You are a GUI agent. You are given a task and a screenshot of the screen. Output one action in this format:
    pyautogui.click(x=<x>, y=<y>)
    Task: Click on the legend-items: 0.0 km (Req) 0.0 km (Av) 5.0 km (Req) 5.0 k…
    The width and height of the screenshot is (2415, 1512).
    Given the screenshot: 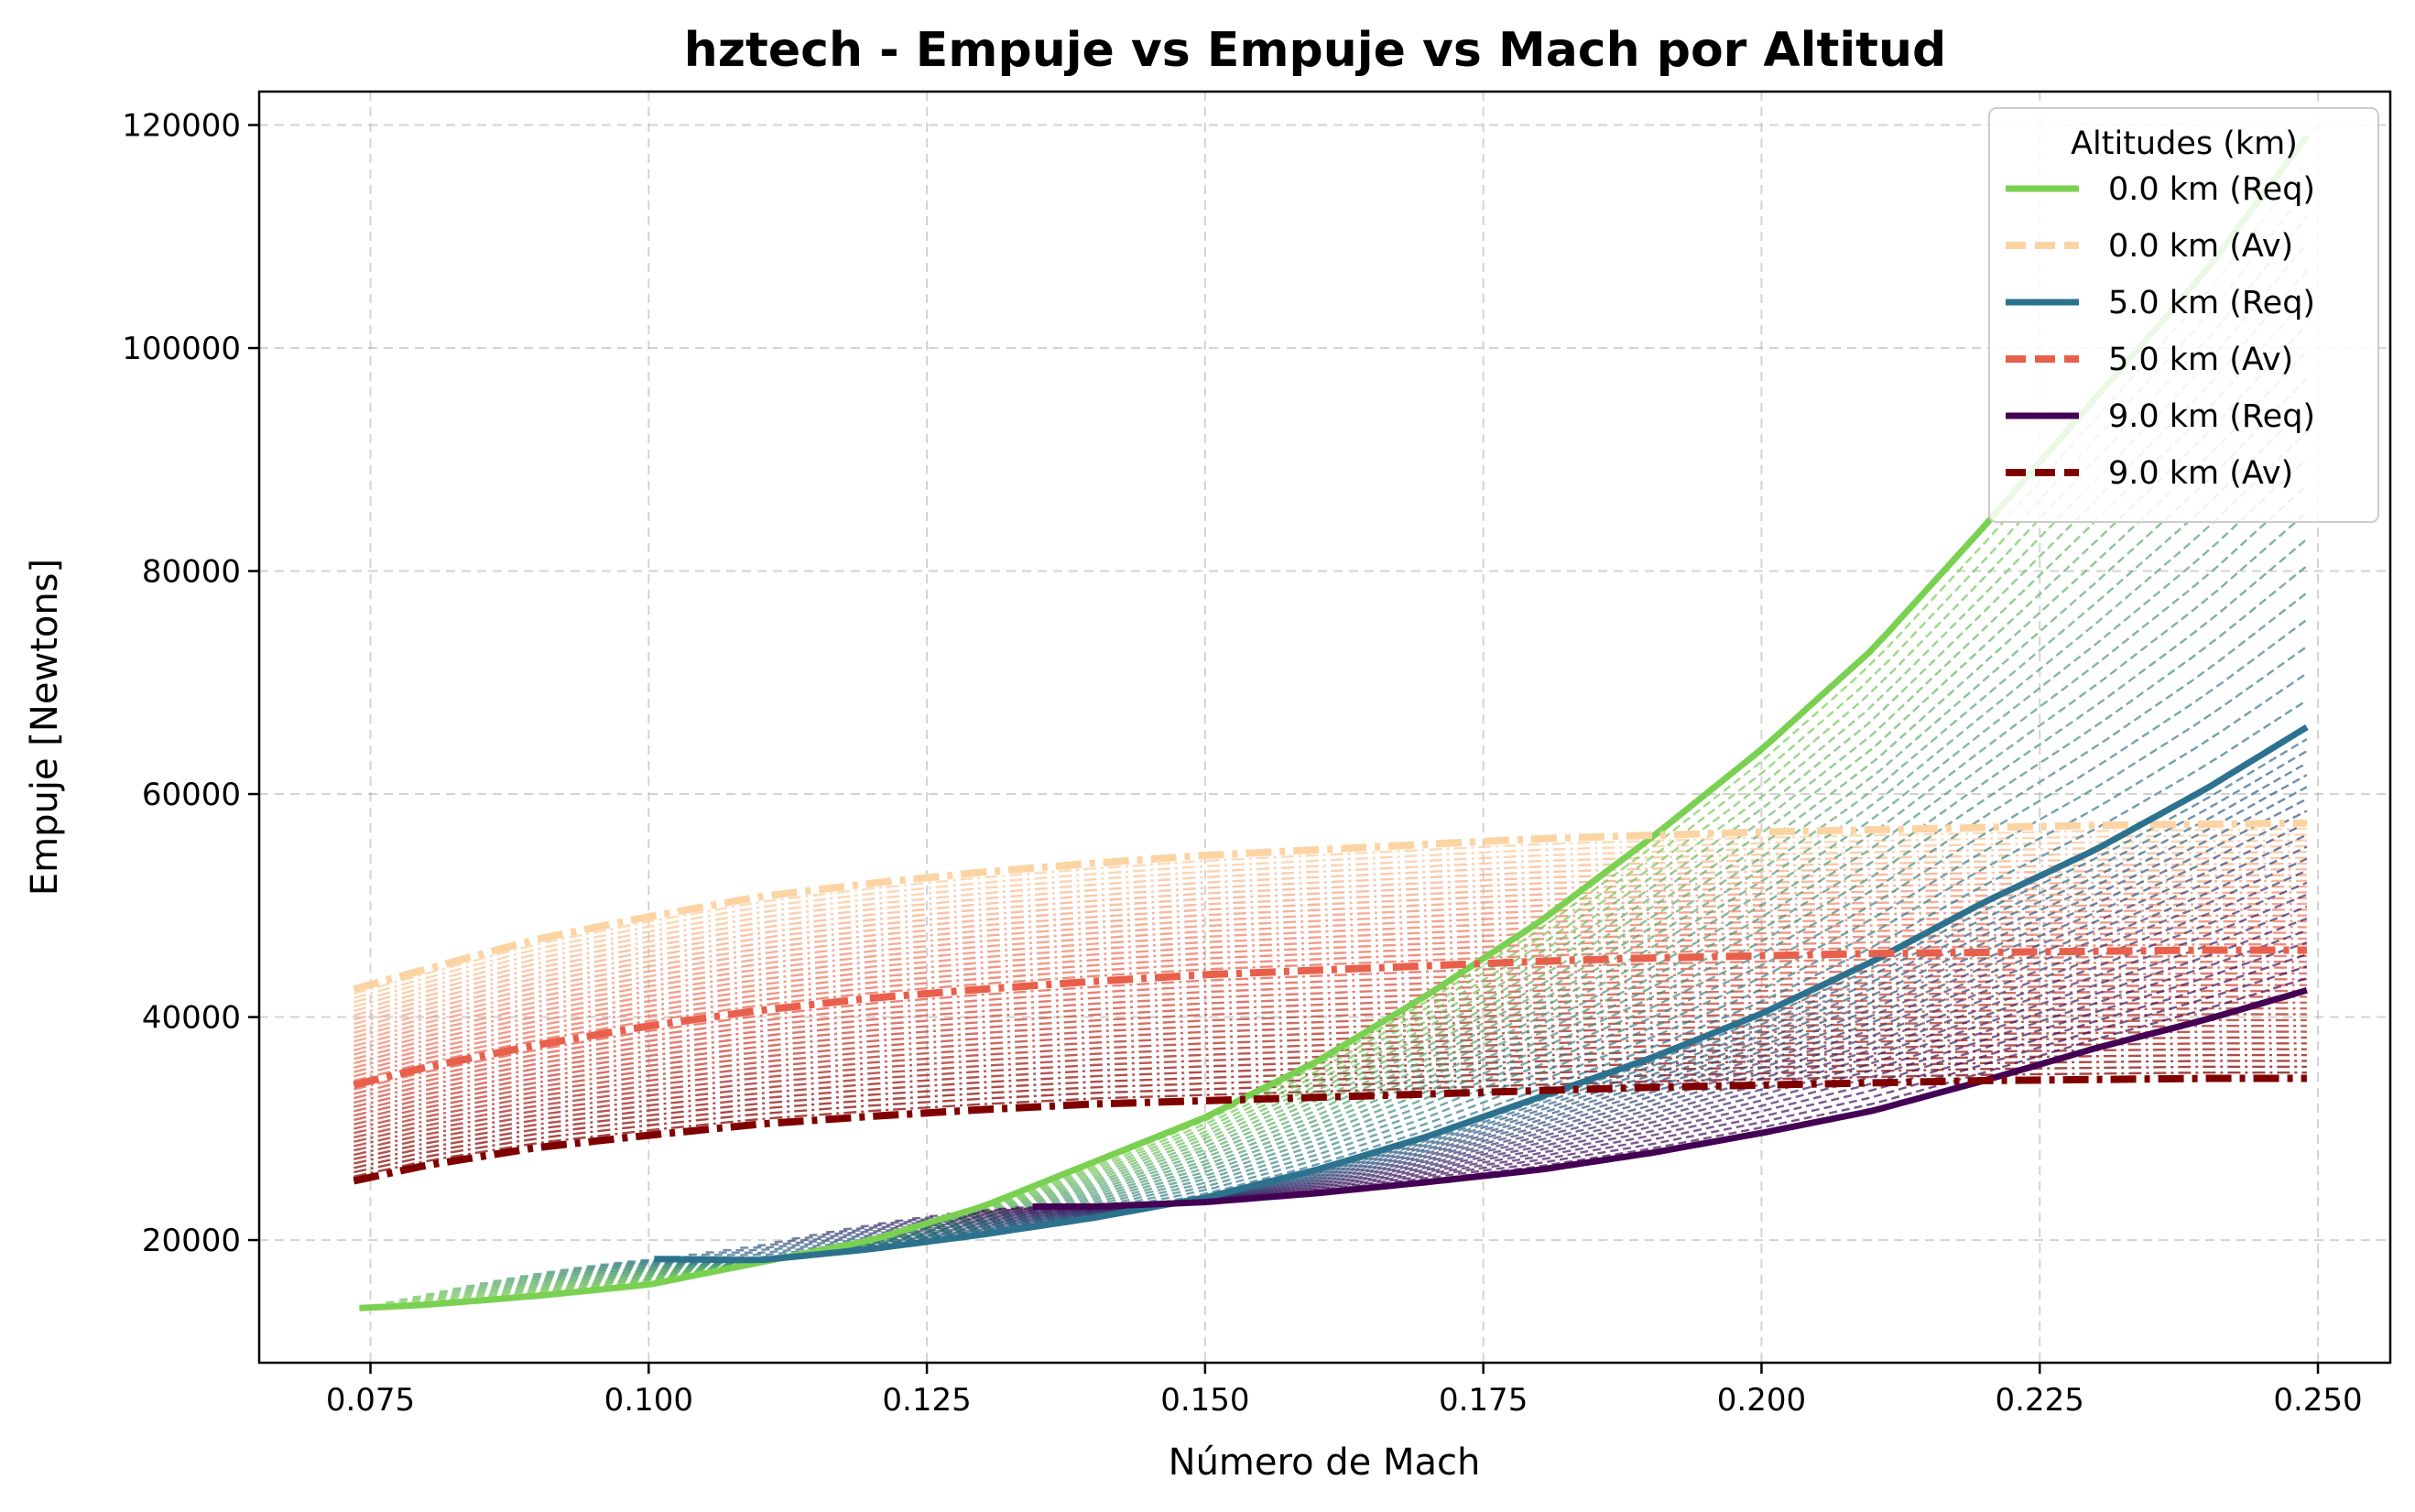 What is the action you would take?
    pyautogui.click(x=2160, y=331)
    